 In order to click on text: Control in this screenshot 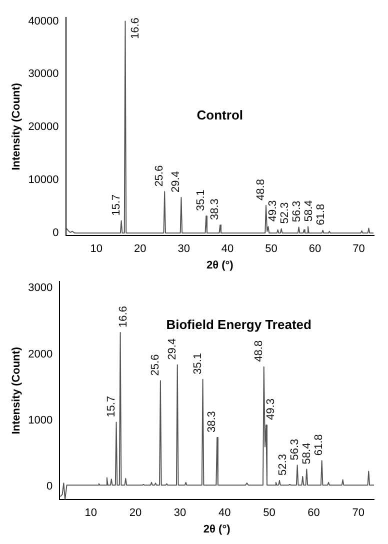, I will do `click(220, 114)`.